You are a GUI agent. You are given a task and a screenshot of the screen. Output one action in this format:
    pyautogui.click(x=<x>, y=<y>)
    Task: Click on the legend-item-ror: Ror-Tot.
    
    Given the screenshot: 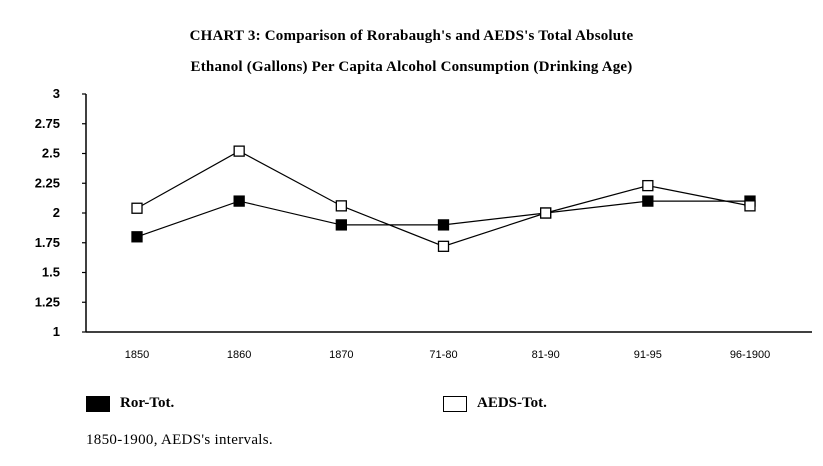 What is the action you would take?
    pyautogui.click(x=130, y=403)
    